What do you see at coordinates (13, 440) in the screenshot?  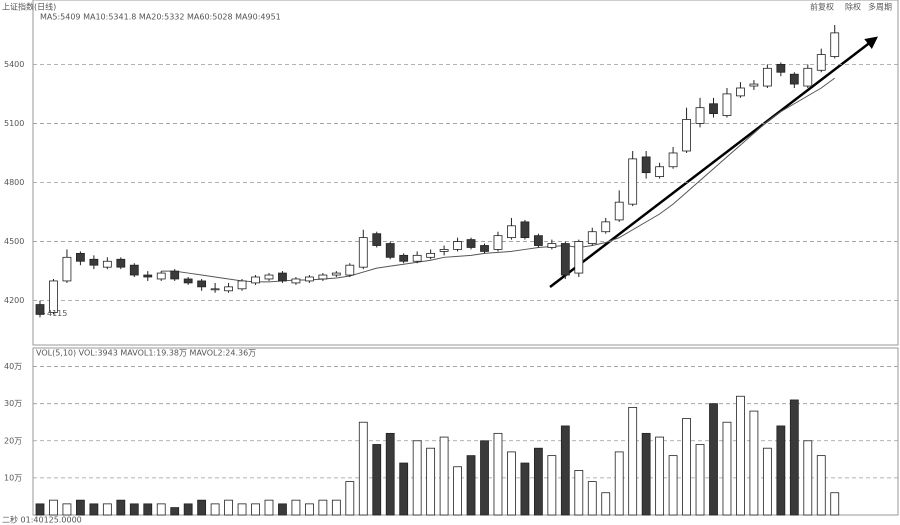 I see `y-tick-label: 20万` at bounding box center [13, 440].